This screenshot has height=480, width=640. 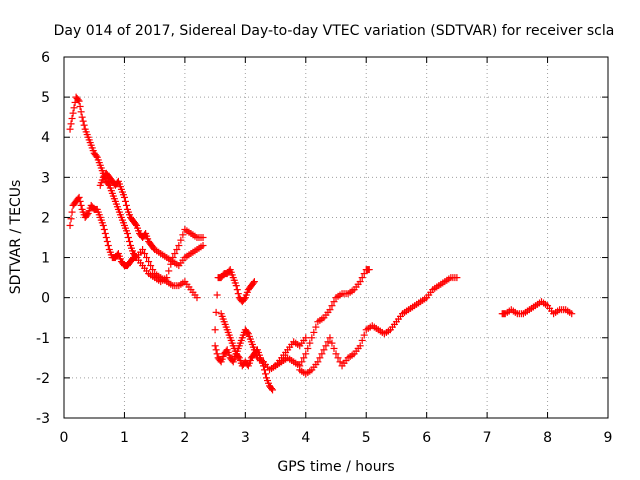 I want to click on x-tick-label: 6, so click(x=426, y=438).